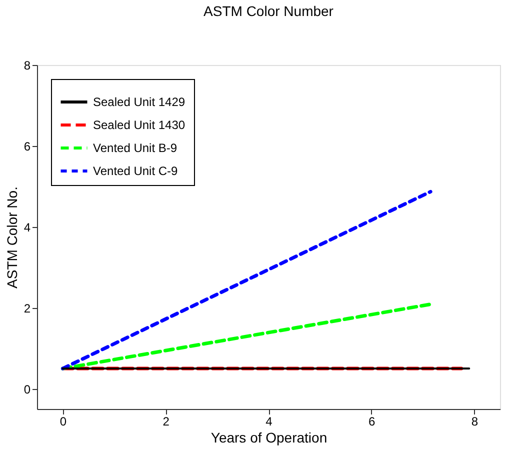 Image resolution: width=512 pixels, height=459 pixels. What do you see at coordinates (269, 11) in the screenshot?
I see `chart-title: ASTM Color Number` at bounding box center [269, 11].